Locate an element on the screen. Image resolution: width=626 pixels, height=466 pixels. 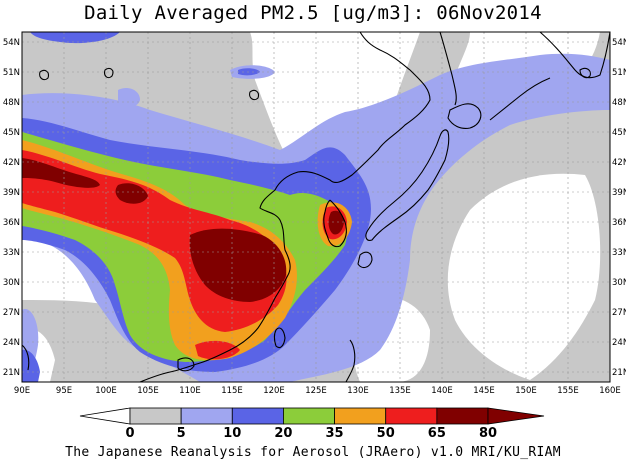
colorbar-label: 65 is located at coordinates (437, 433).